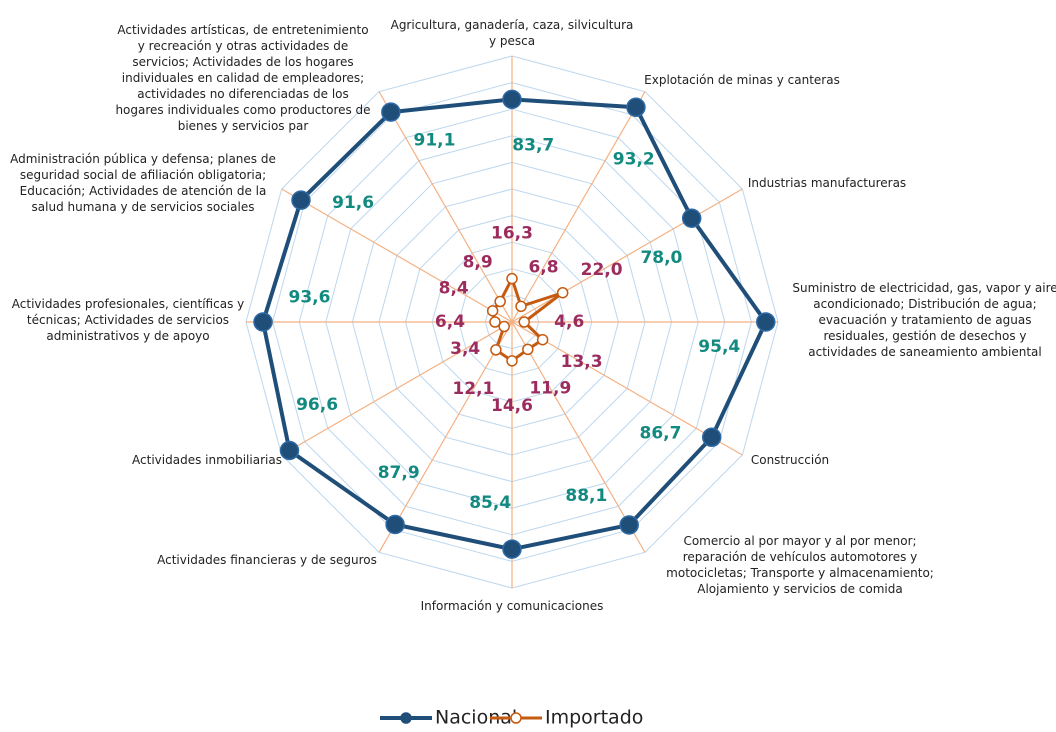 This screenshot has height=732, width=1056. What do you see at coordinates (267, 560) in the screenshot?
I see `category-label: Actividades financieras y de seguros` at bounding box center [267, 560].